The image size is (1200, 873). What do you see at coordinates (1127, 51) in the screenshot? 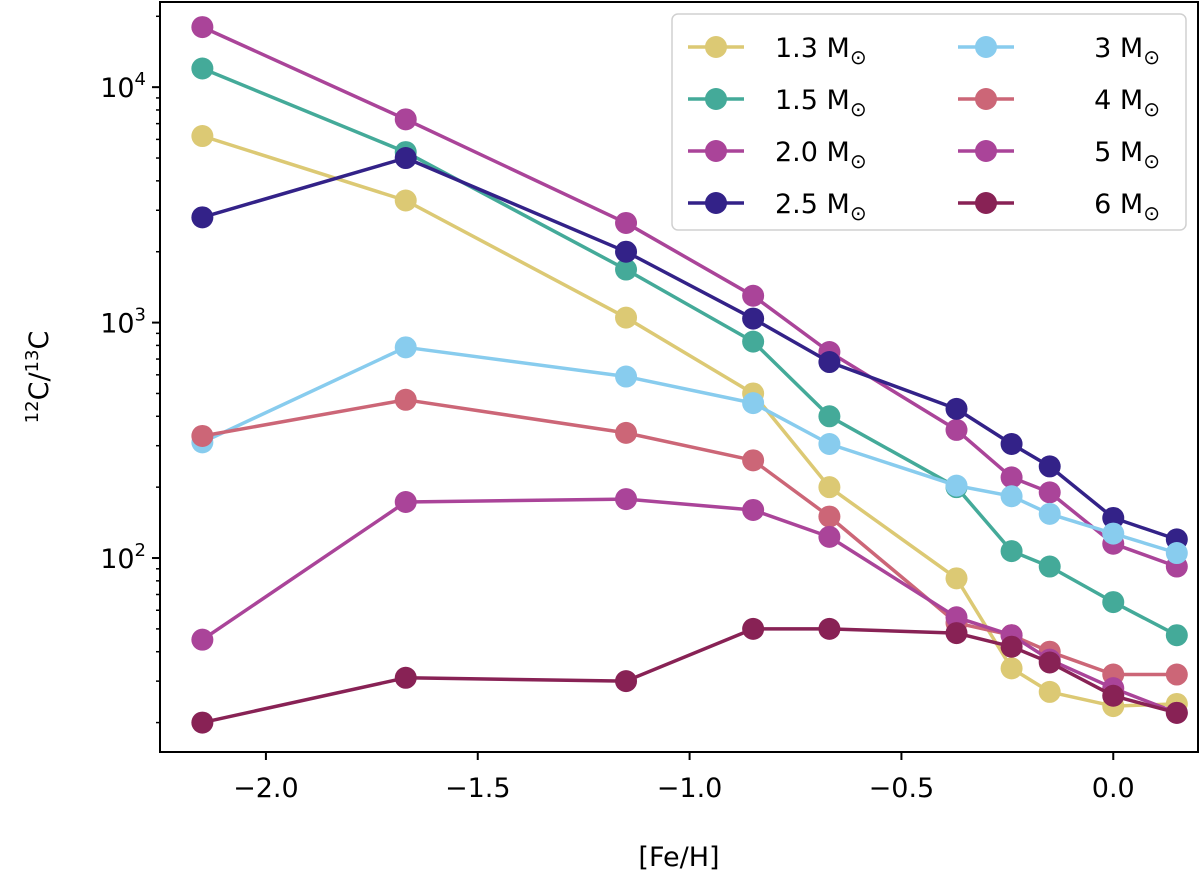
I see `legend-label: 3 M⊙` at bounding box center [1127, 51].